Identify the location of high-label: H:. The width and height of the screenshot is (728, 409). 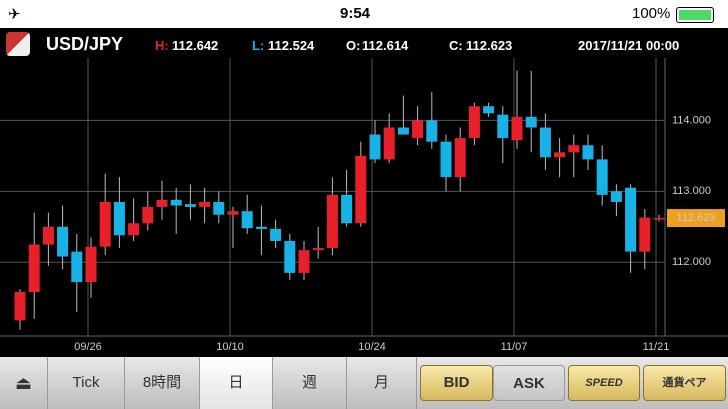
(162, 45).